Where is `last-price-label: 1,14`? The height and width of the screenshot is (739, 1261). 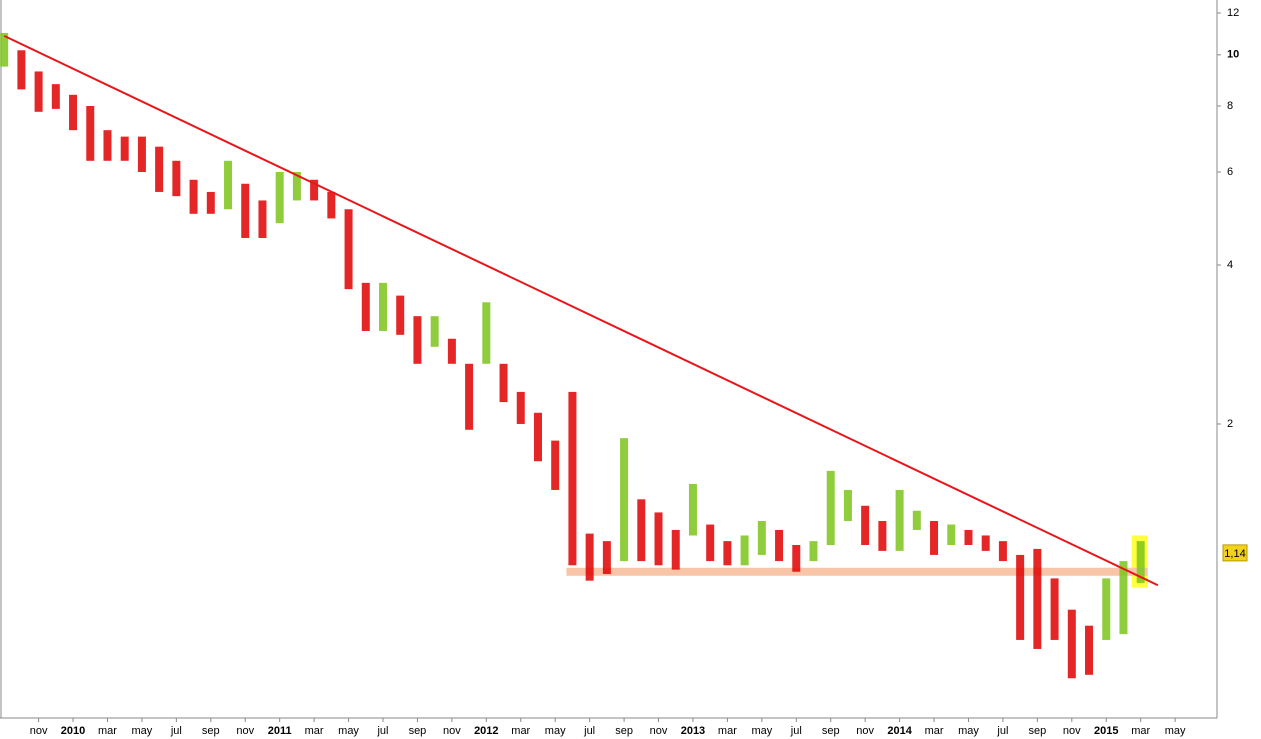
last-price-label: 1,14 is located at coordinates (1234, 554).